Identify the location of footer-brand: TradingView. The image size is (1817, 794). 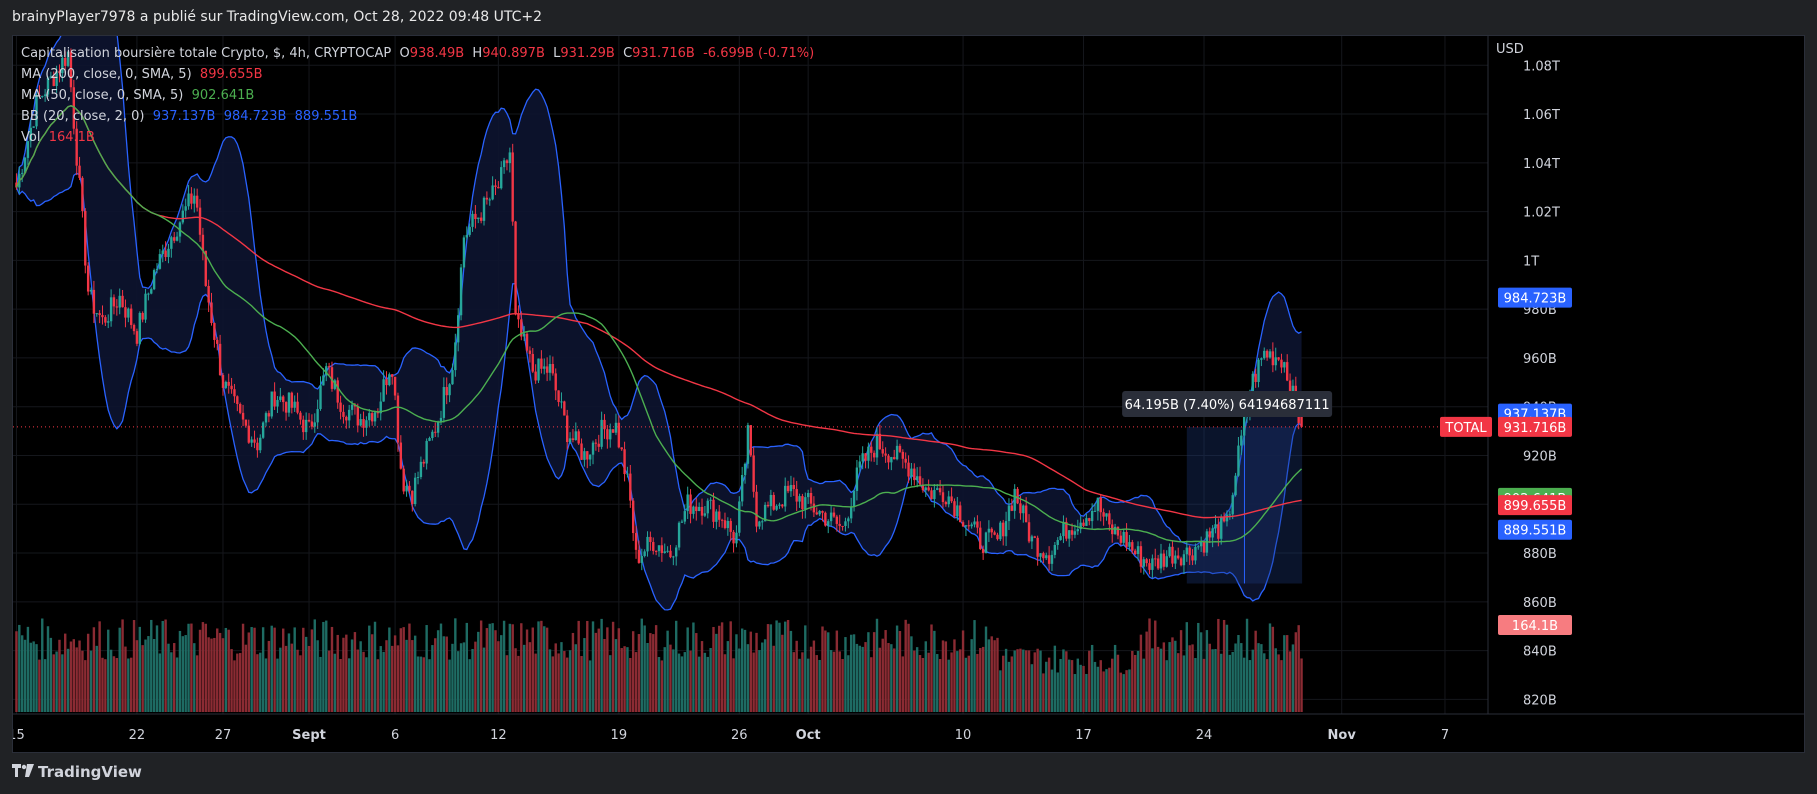
(77, 772).